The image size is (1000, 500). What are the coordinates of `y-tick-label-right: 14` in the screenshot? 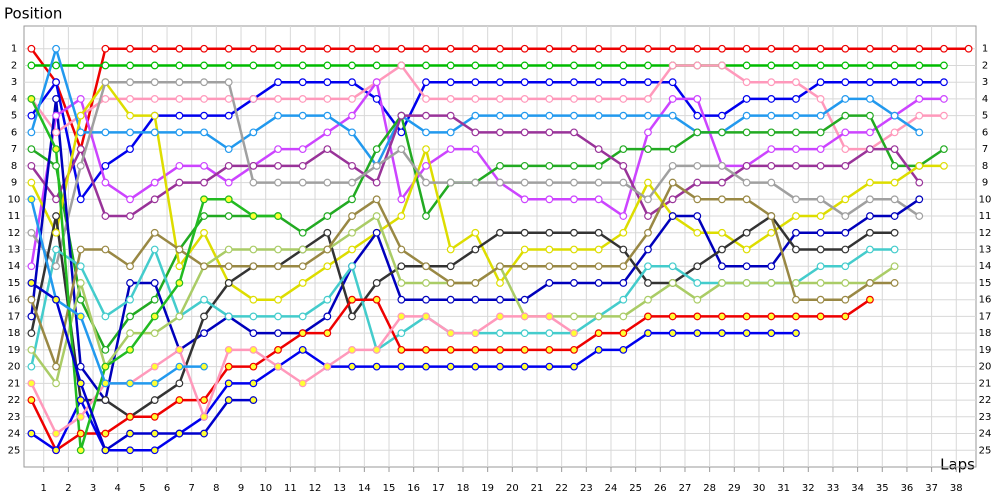 It's located at (985, 266).